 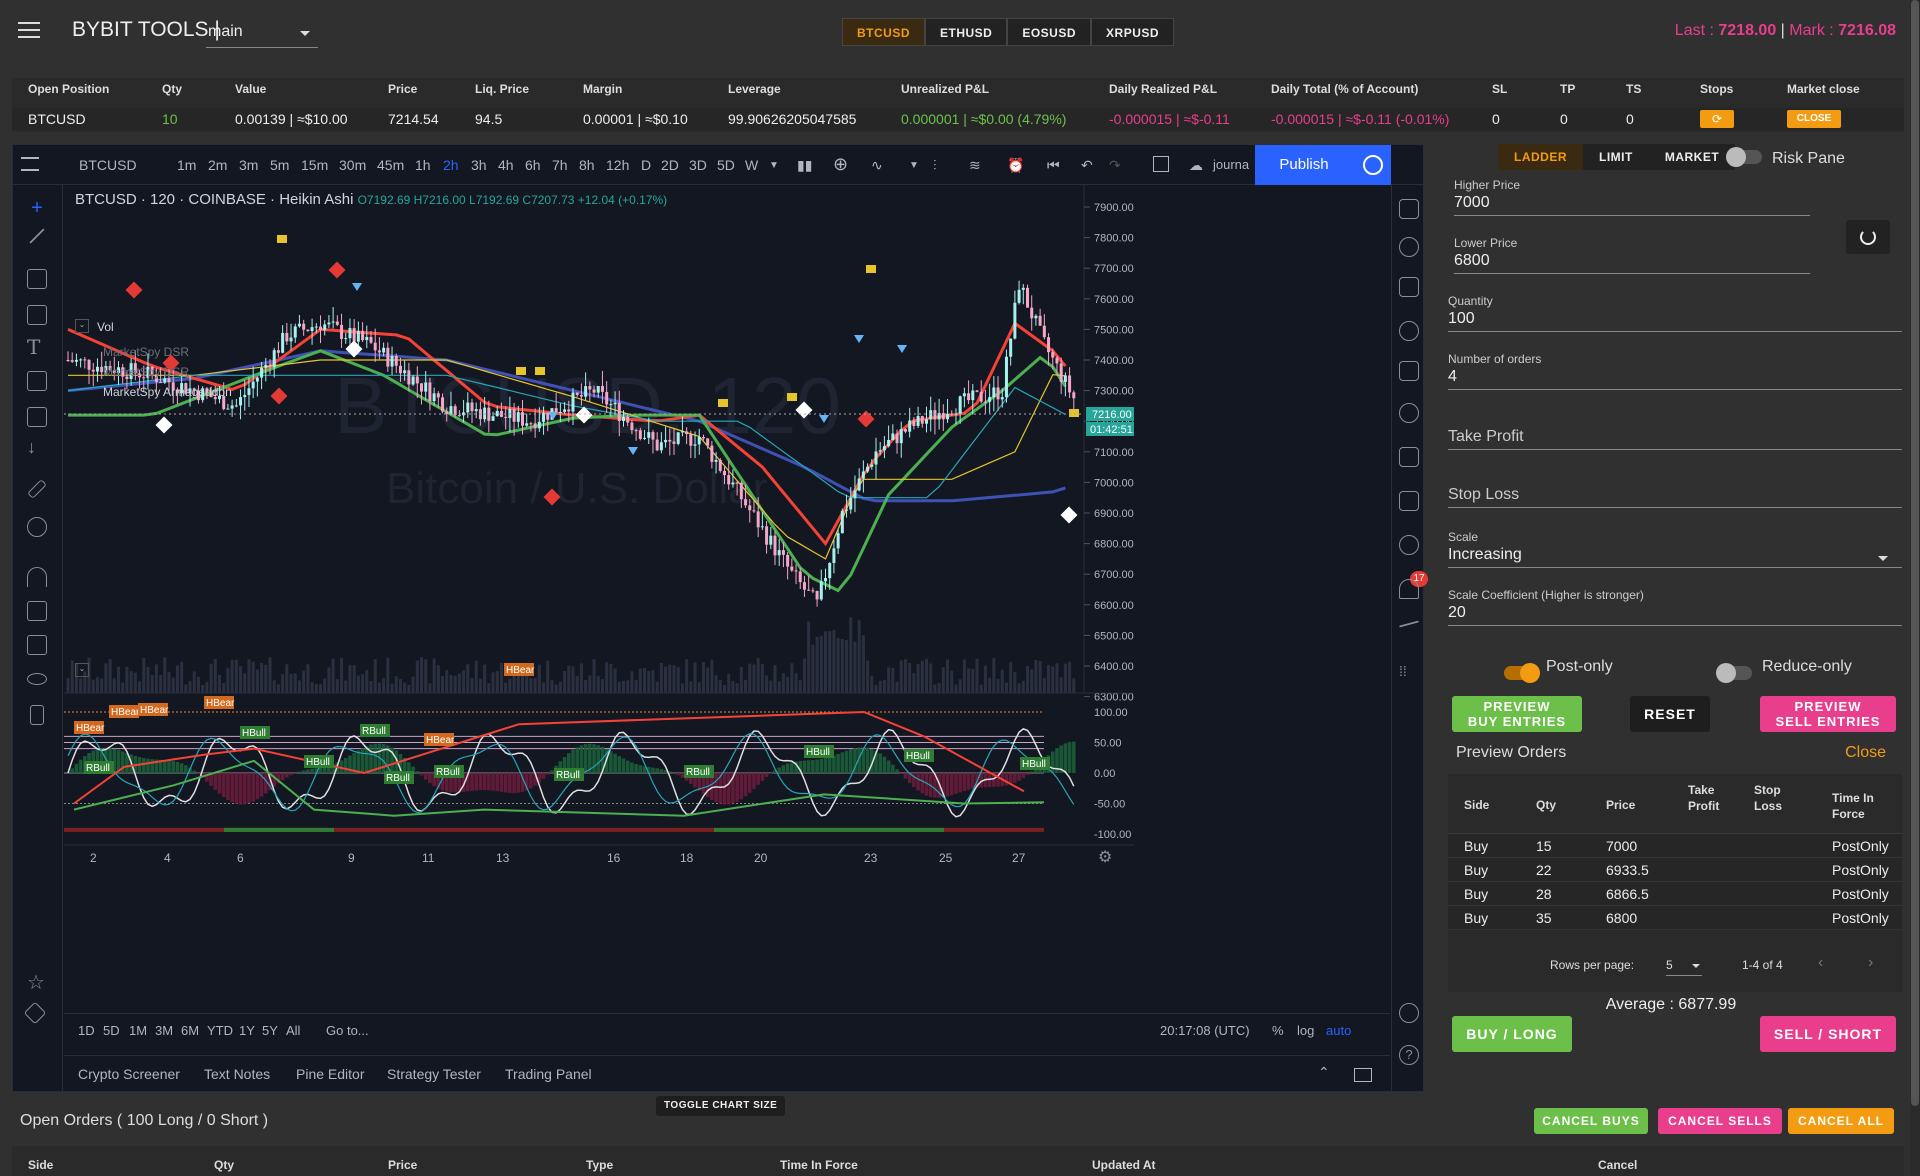 I want to click on replay-icon: ⏮, so click(x=1053, y=165).